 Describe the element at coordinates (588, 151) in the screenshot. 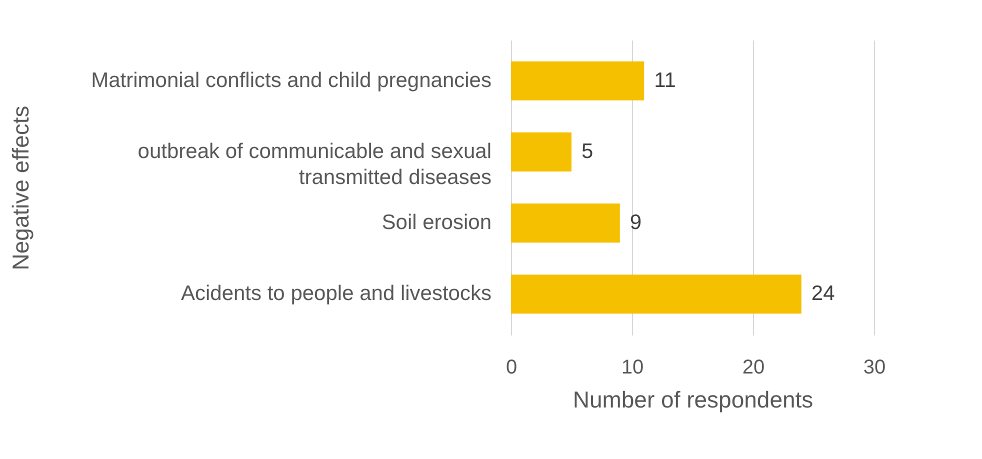

I see `data-label: 5` at that location.